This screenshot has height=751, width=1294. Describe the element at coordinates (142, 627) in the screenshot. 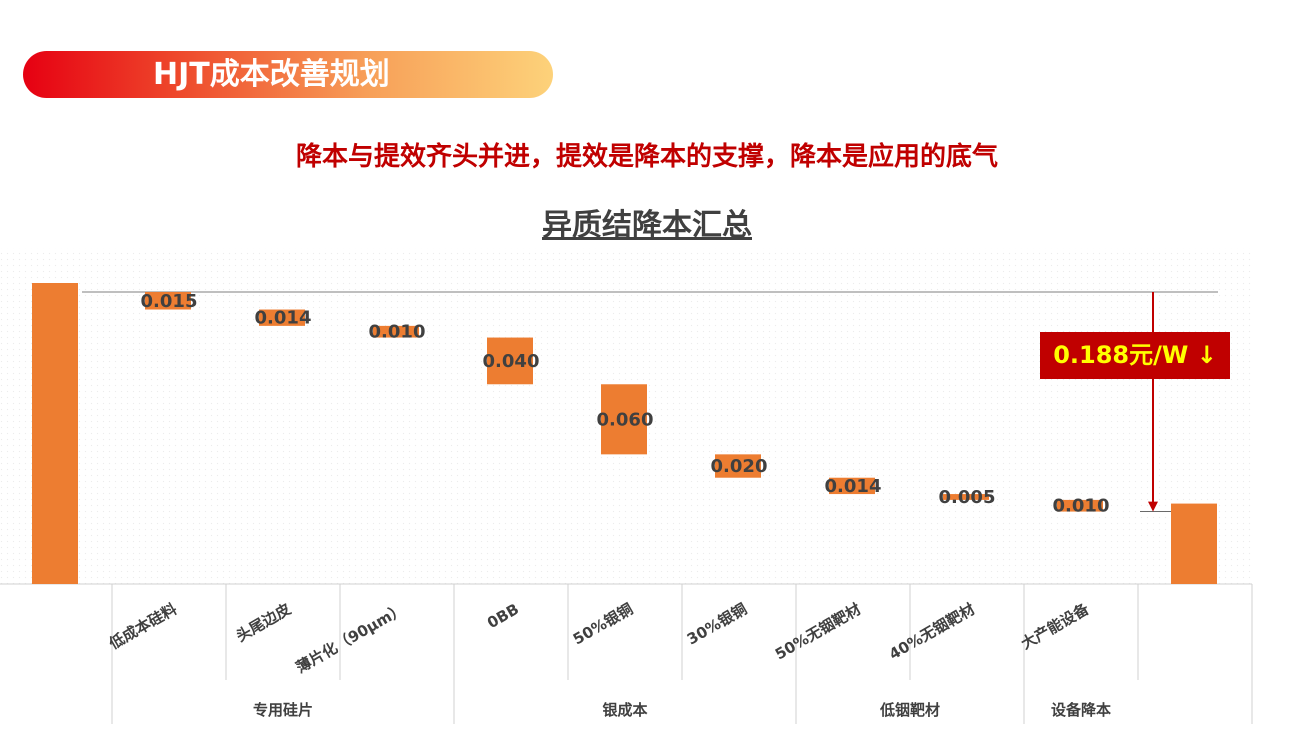

I see `category-label-1: 低成本硅料` at that location.